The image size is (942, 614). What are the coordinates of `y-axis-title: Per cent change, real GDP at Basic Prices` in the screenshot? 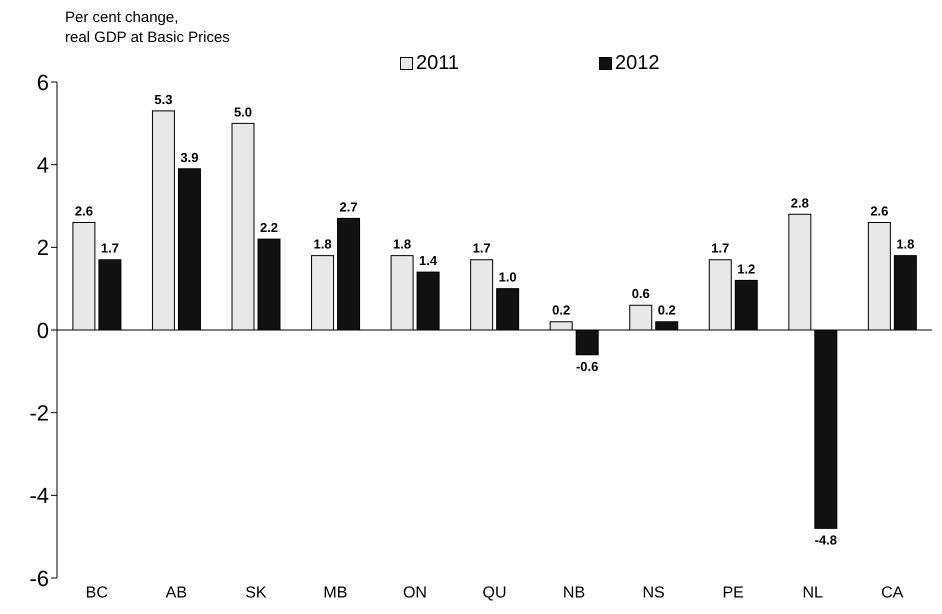 It's located at (147, 28).